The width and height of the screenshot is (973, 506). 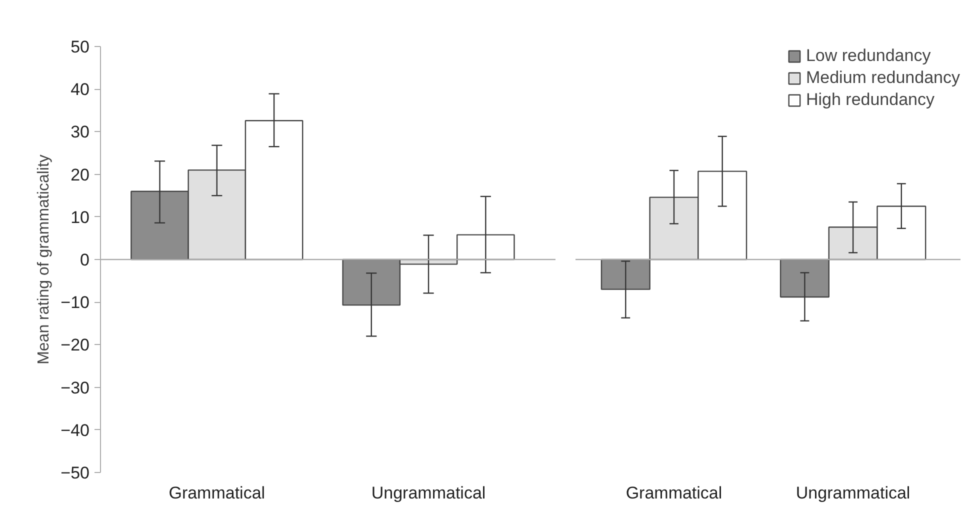 What do you see at coordinates (80, 174) in the screenshot?
I see `y-tick-label: 20` at bounding box center [80, 174].